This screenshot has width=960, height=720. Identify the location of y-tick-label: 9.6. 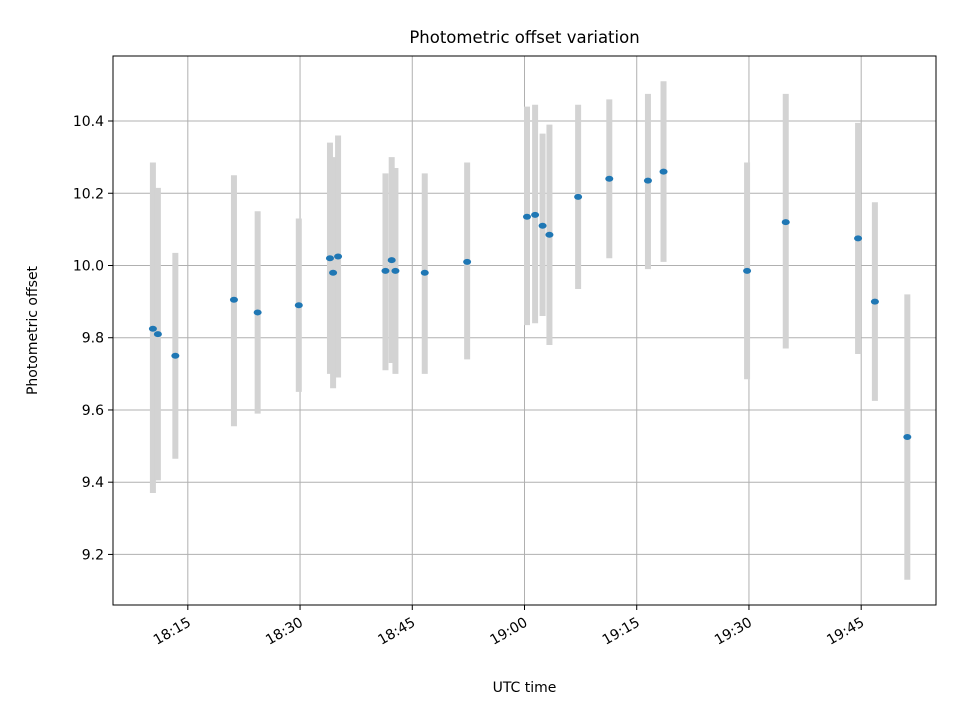
(93, 411).